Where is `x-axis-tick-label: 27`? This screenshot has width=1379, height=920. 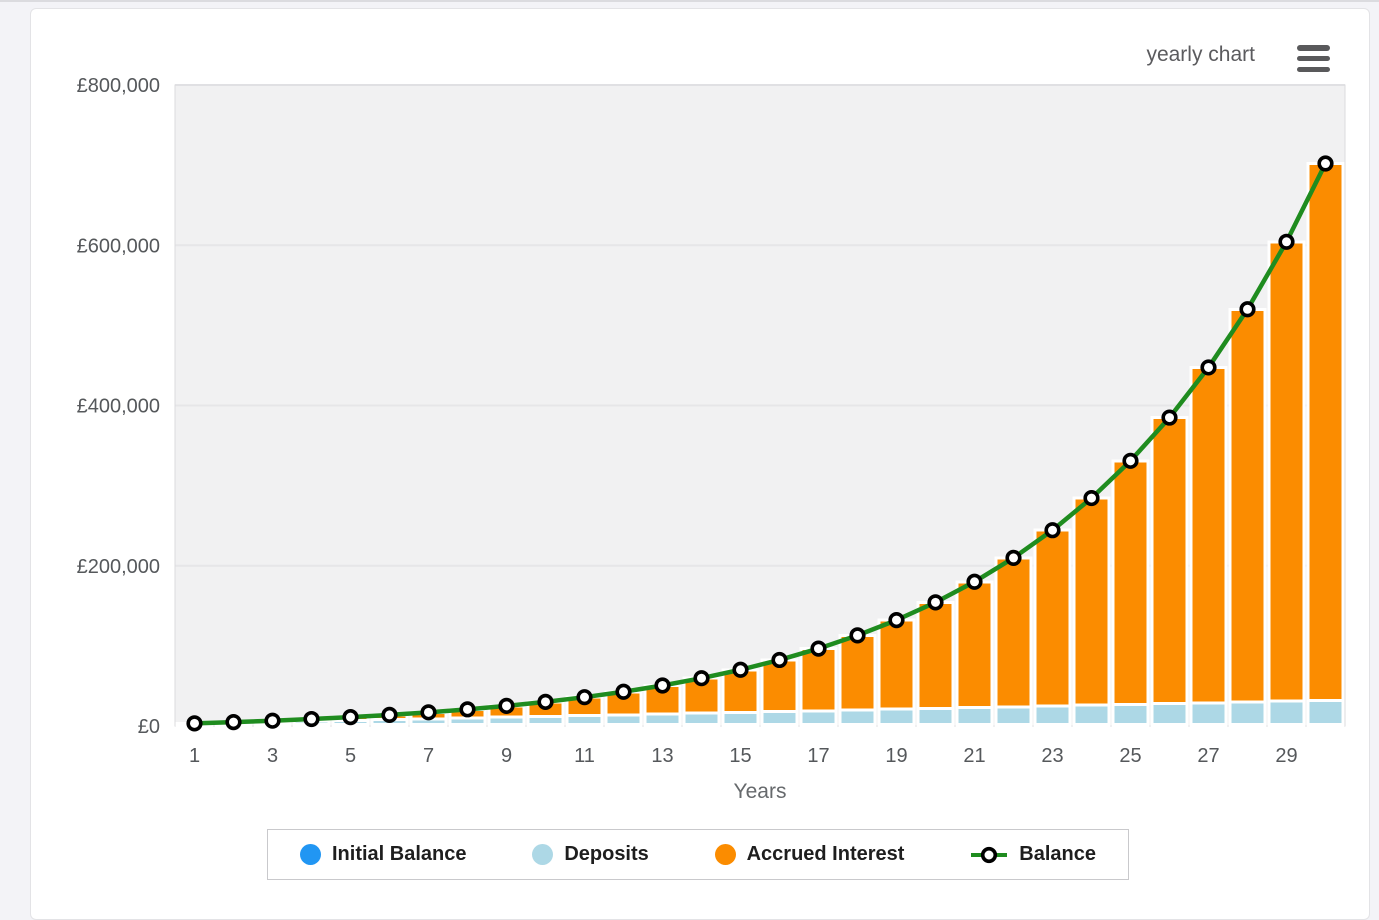
x-axis-tick-label: 27 is located at coordinates (1208, 756).